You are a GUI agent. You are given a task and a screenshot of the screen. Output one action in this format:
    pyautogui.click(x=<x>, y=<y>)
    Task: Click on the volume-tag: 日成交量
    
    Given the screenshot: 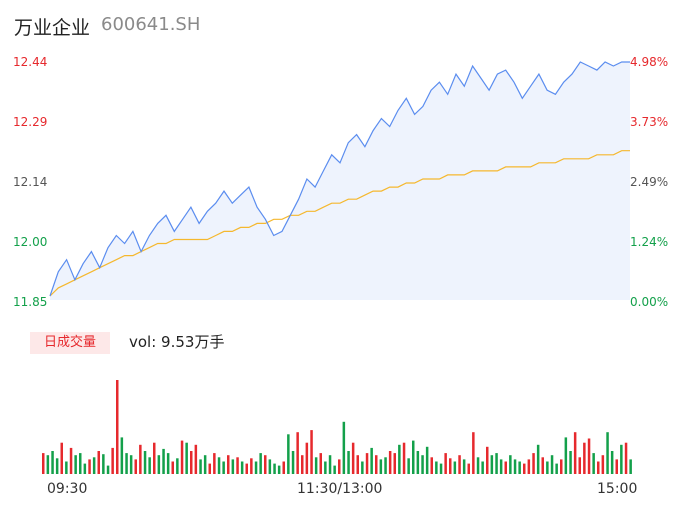 What is the action you would take?
    pyautogui.click(x=70, y=343)
    